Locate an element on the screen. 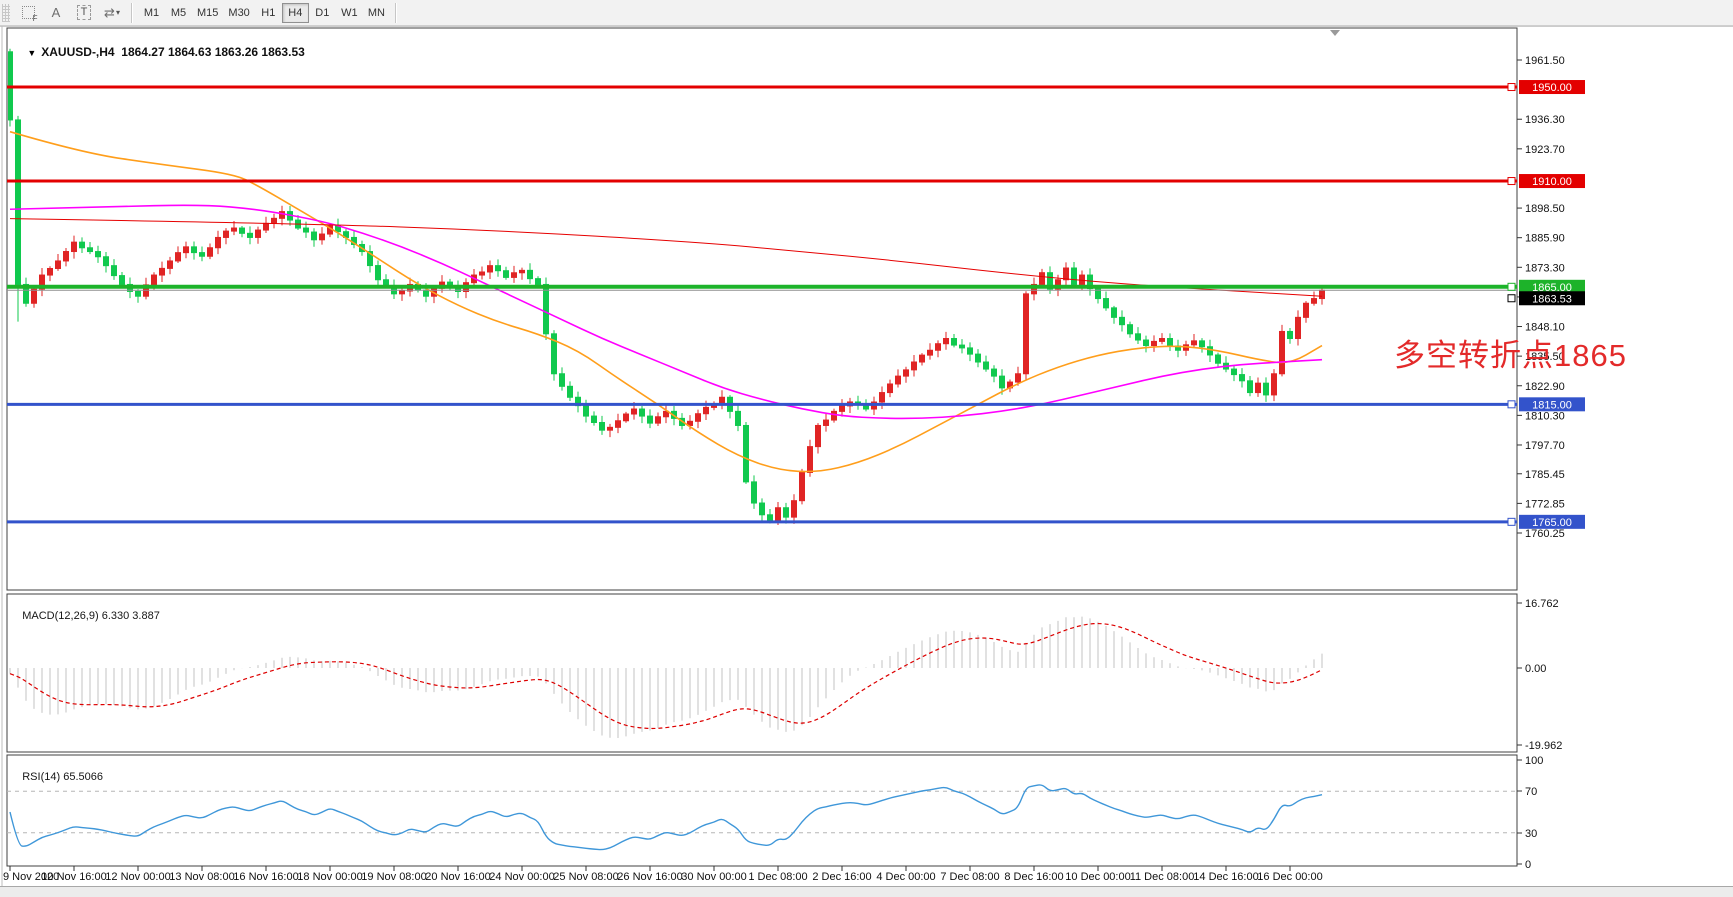  timeframe-button-group: M1 M5 M15 M30 H1 H4 D1 W1 MN is located at coordinates (264, 12).